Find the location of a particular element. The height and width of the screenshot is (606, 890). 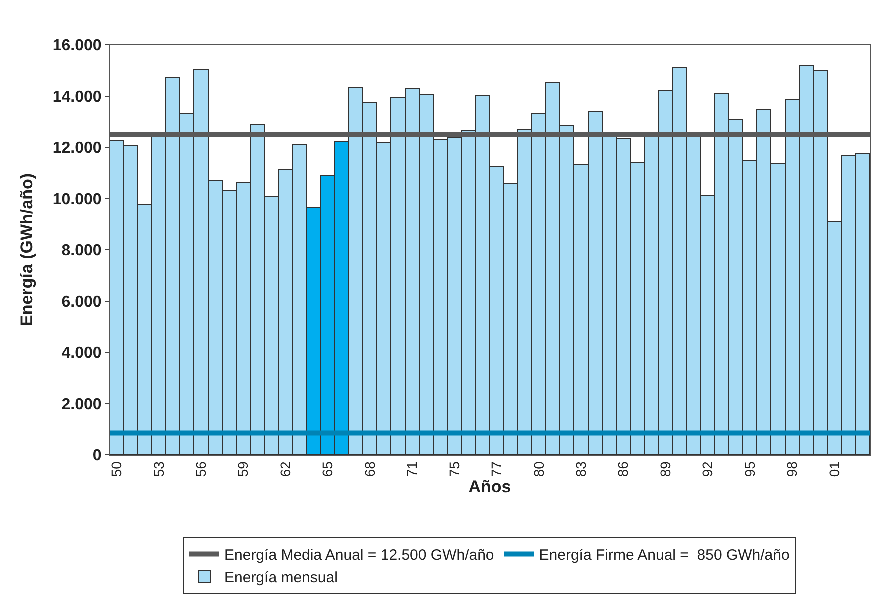

y-tick-label: 0 is located at coordinates (97, 456).